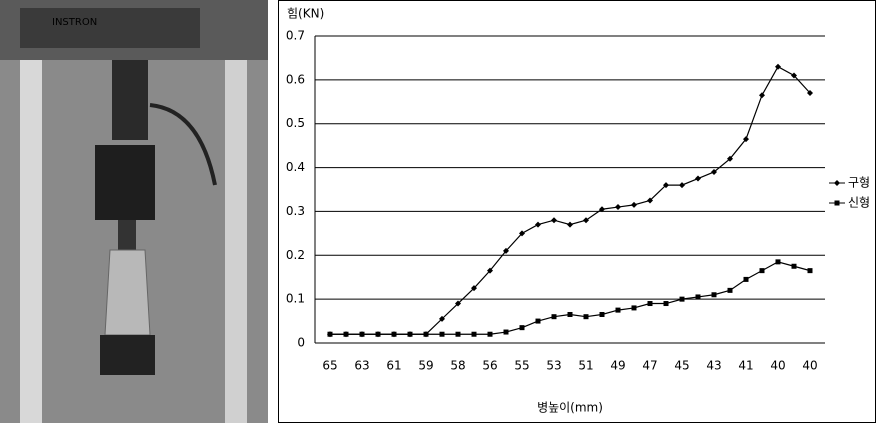  What do you see at coordinates (553, 366) in the screenshot?
I see `x-tick-label: 53` at bounding box center [553, 366].